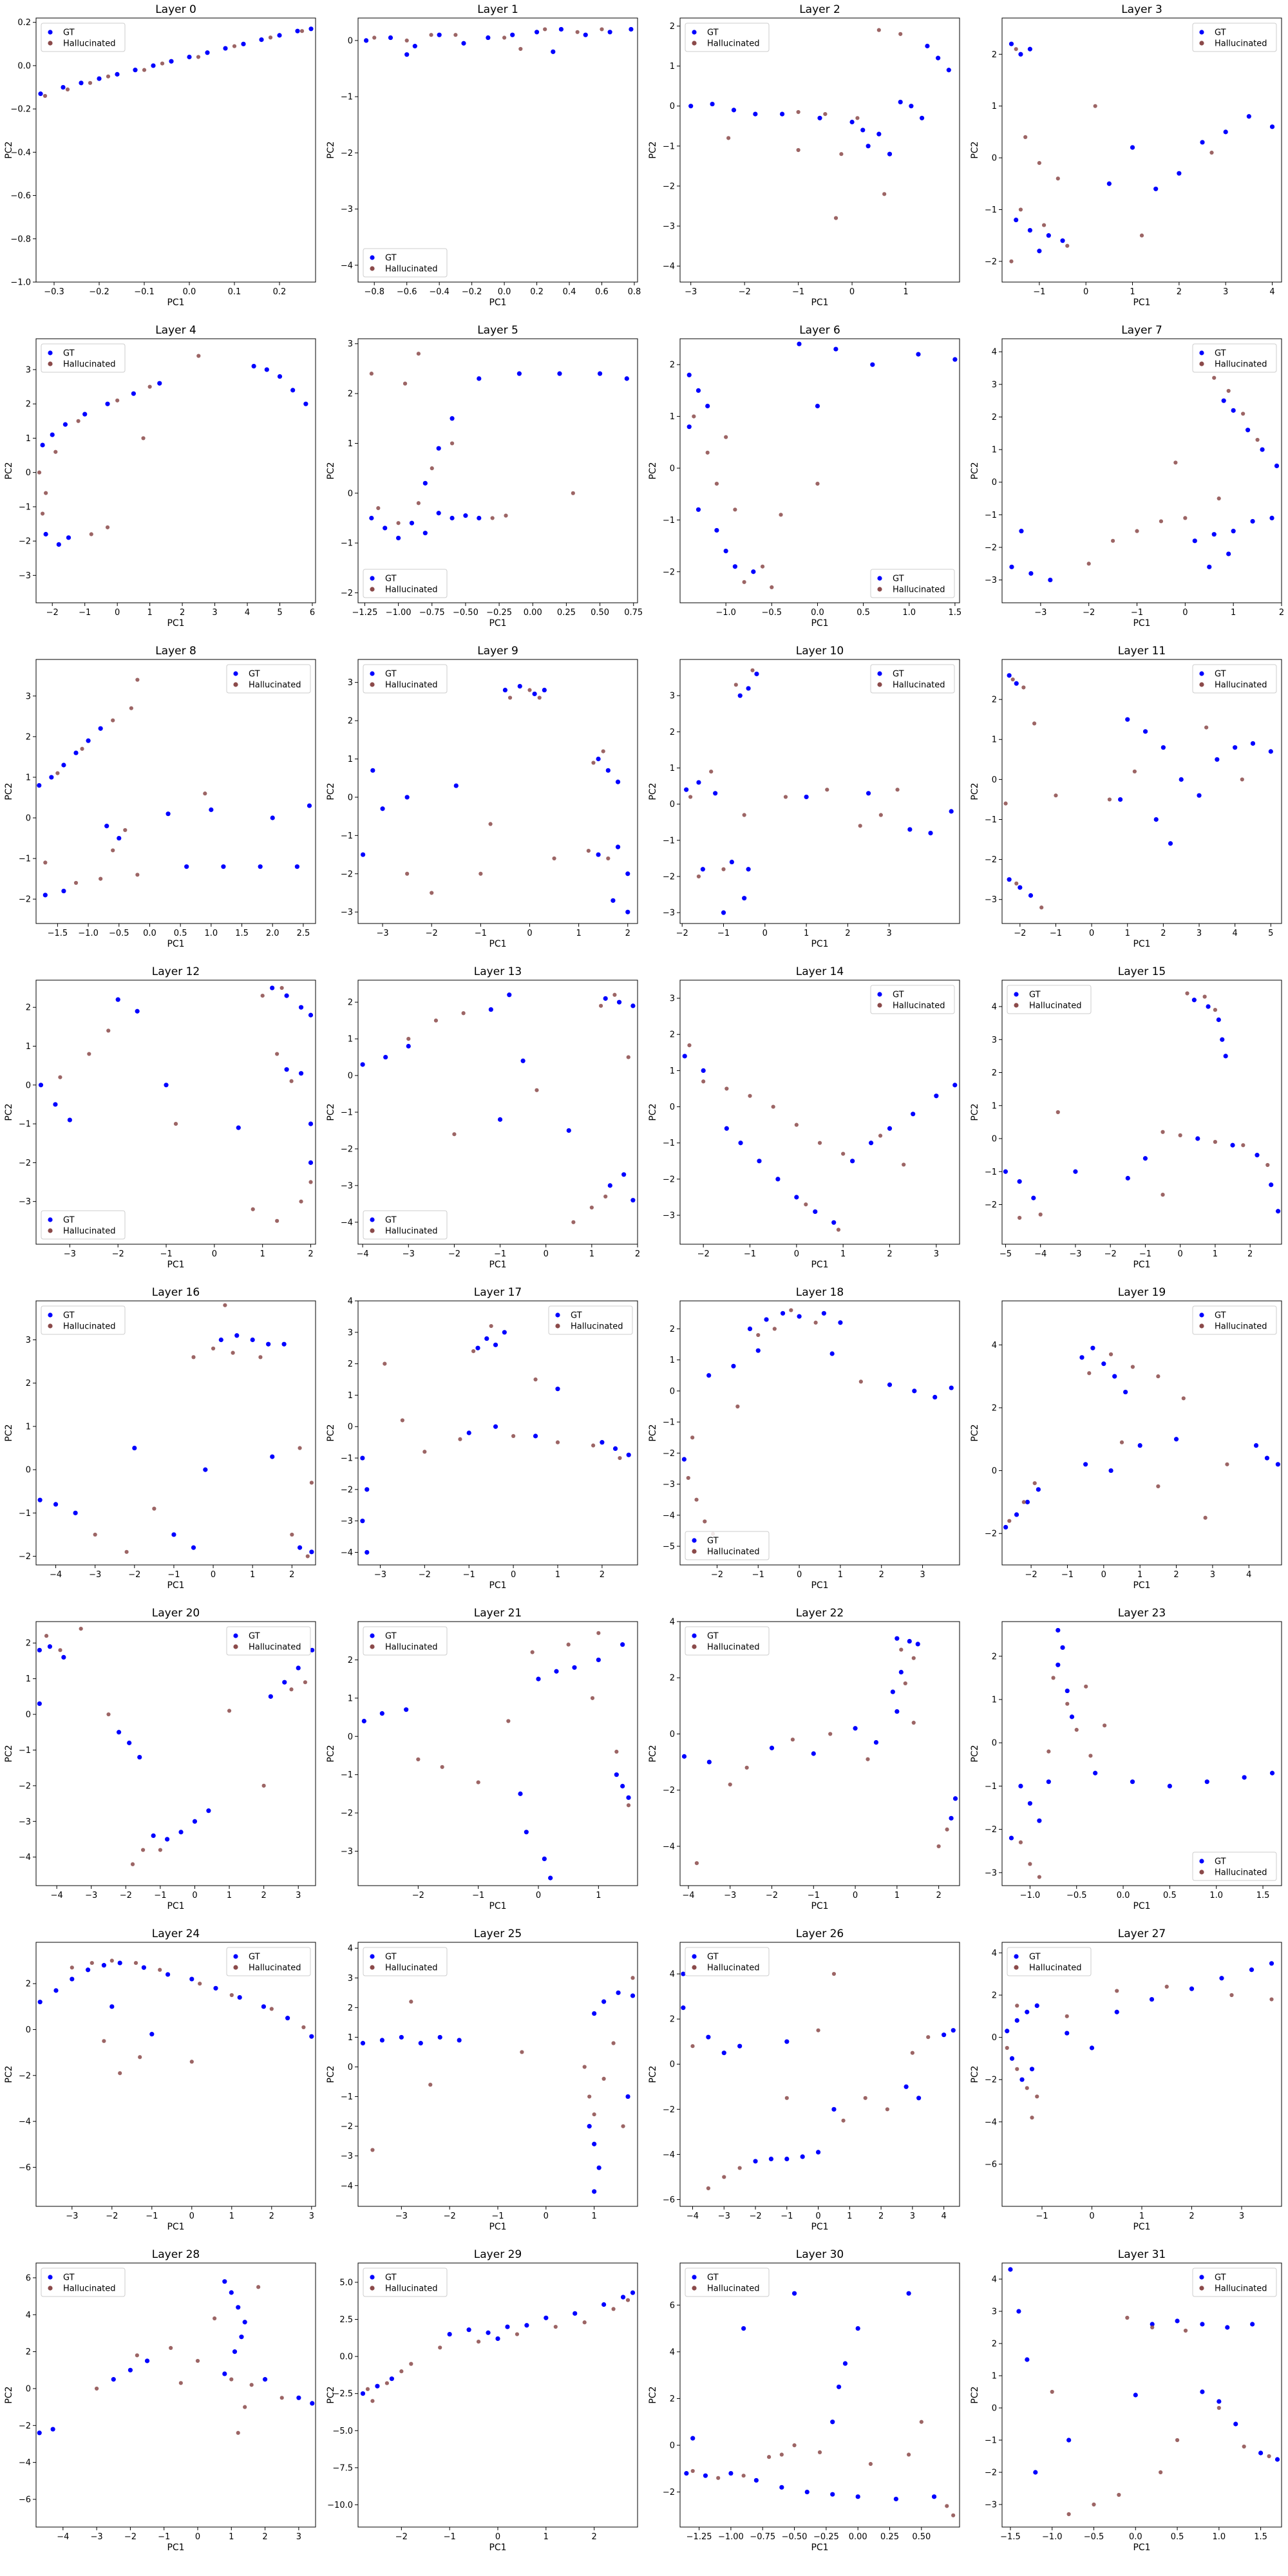  Describe the element at coordinates (669, 1143) in the screenshot. I see `y-tick-label: −1` at that location.